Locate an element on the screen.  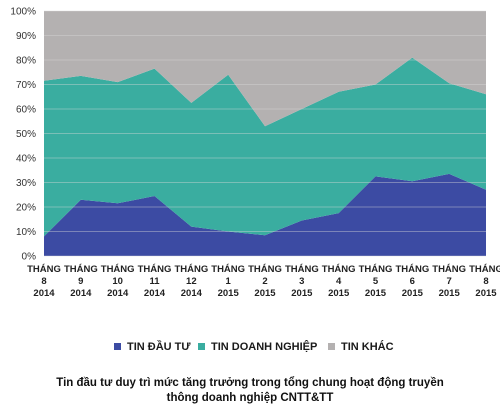
legend-label: TIN KHÁC is located at coordinates (367, 346).